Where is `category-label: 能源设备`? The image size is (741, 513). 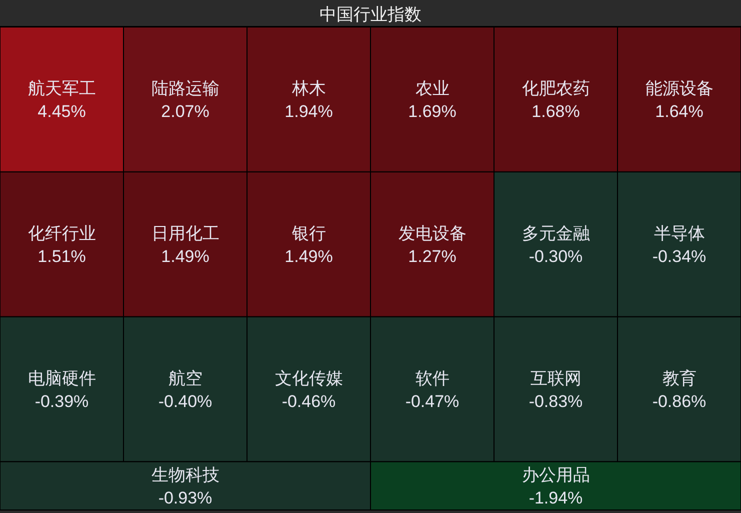 category-label: 能源设备 is located at coordinates (679, 88).